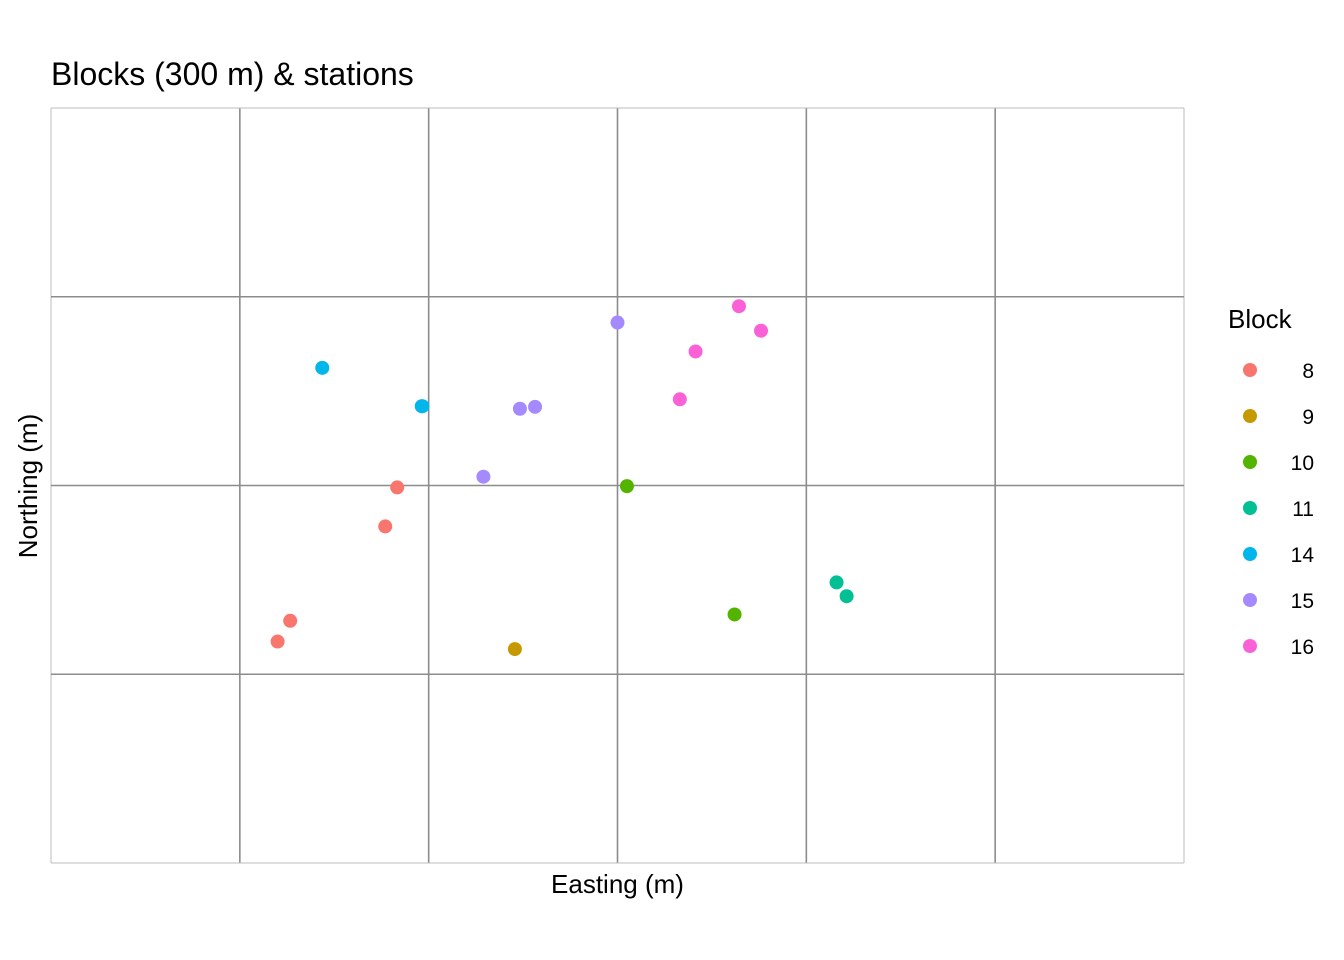 The width and height of the screenshot is (1344, 960). I want to click on legend-label-10: 10, so click(1302, 463).